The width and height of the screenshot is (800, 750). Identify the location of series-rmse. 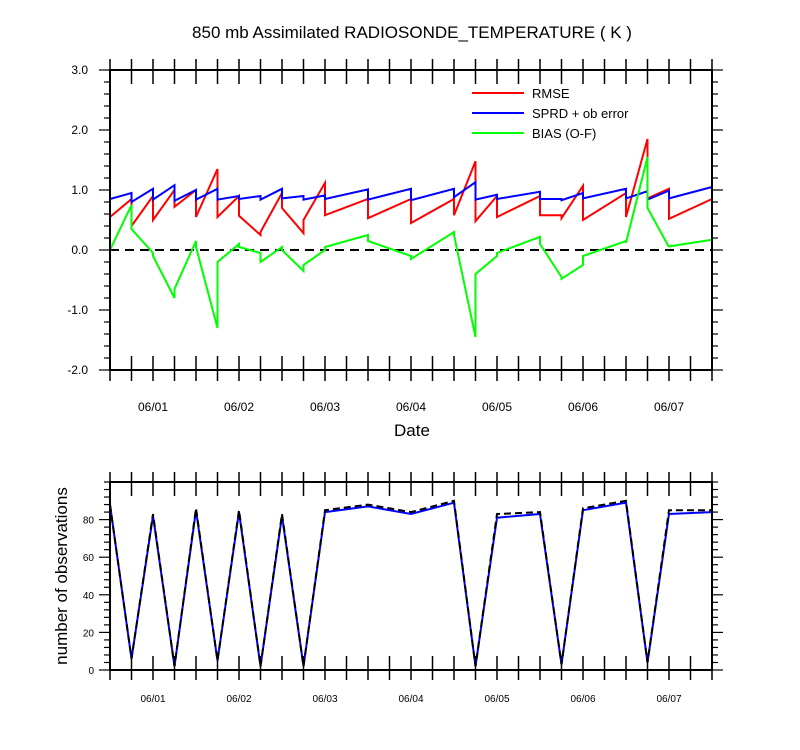
(411, 188).